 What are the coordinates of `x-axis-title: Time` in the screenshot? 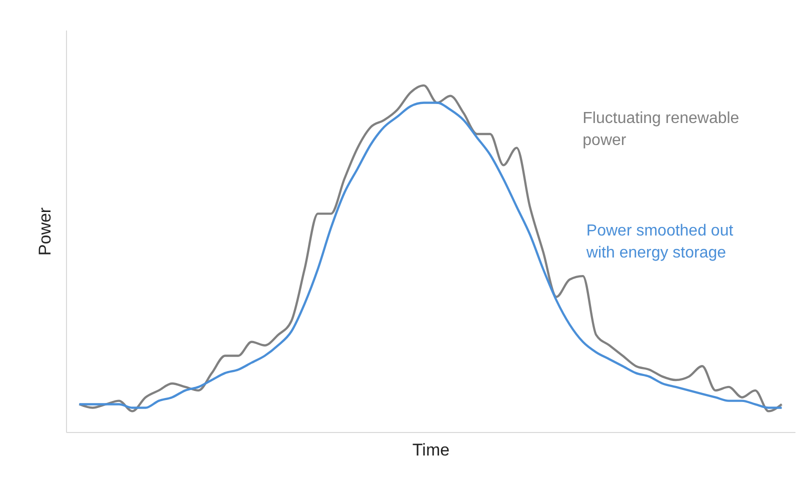 It's located at (431, 450).